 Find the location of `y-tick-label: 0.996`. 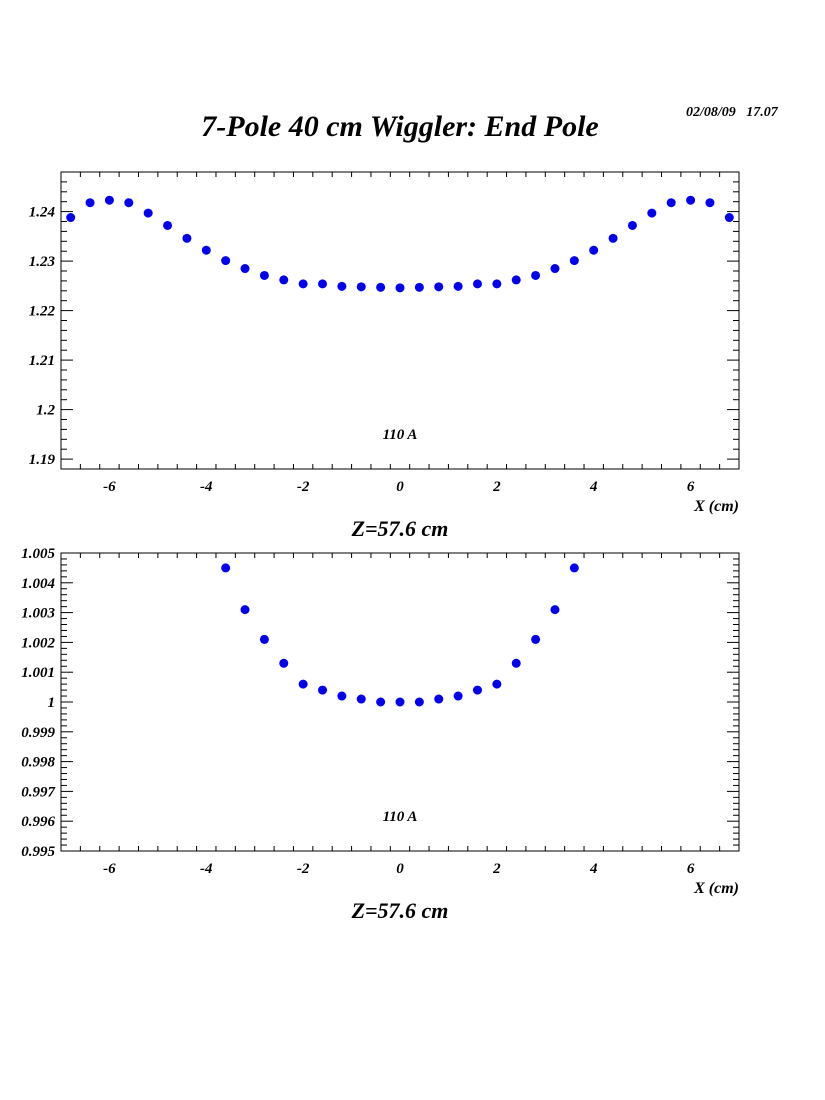

y-tick-label: 0.996 is located at coordinates (38, 822).